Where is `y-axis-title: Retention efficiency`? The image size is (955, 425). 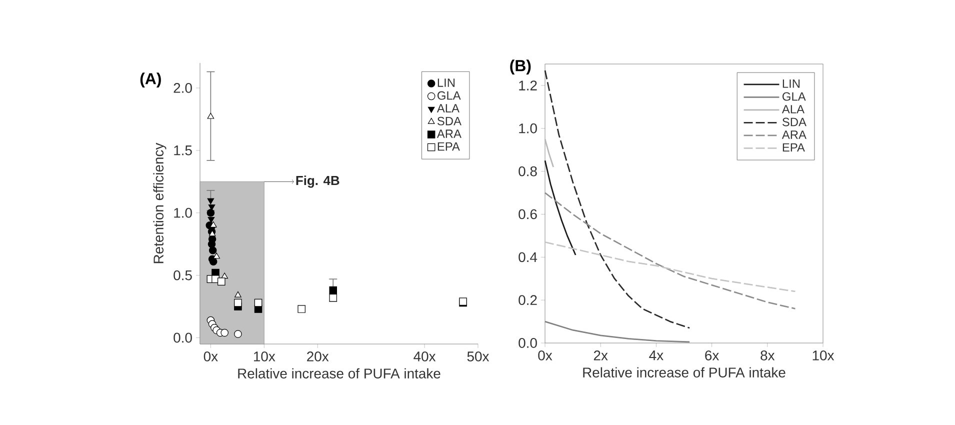 y-axis-title: Retention efficiency is located at coordinates (159, 203).